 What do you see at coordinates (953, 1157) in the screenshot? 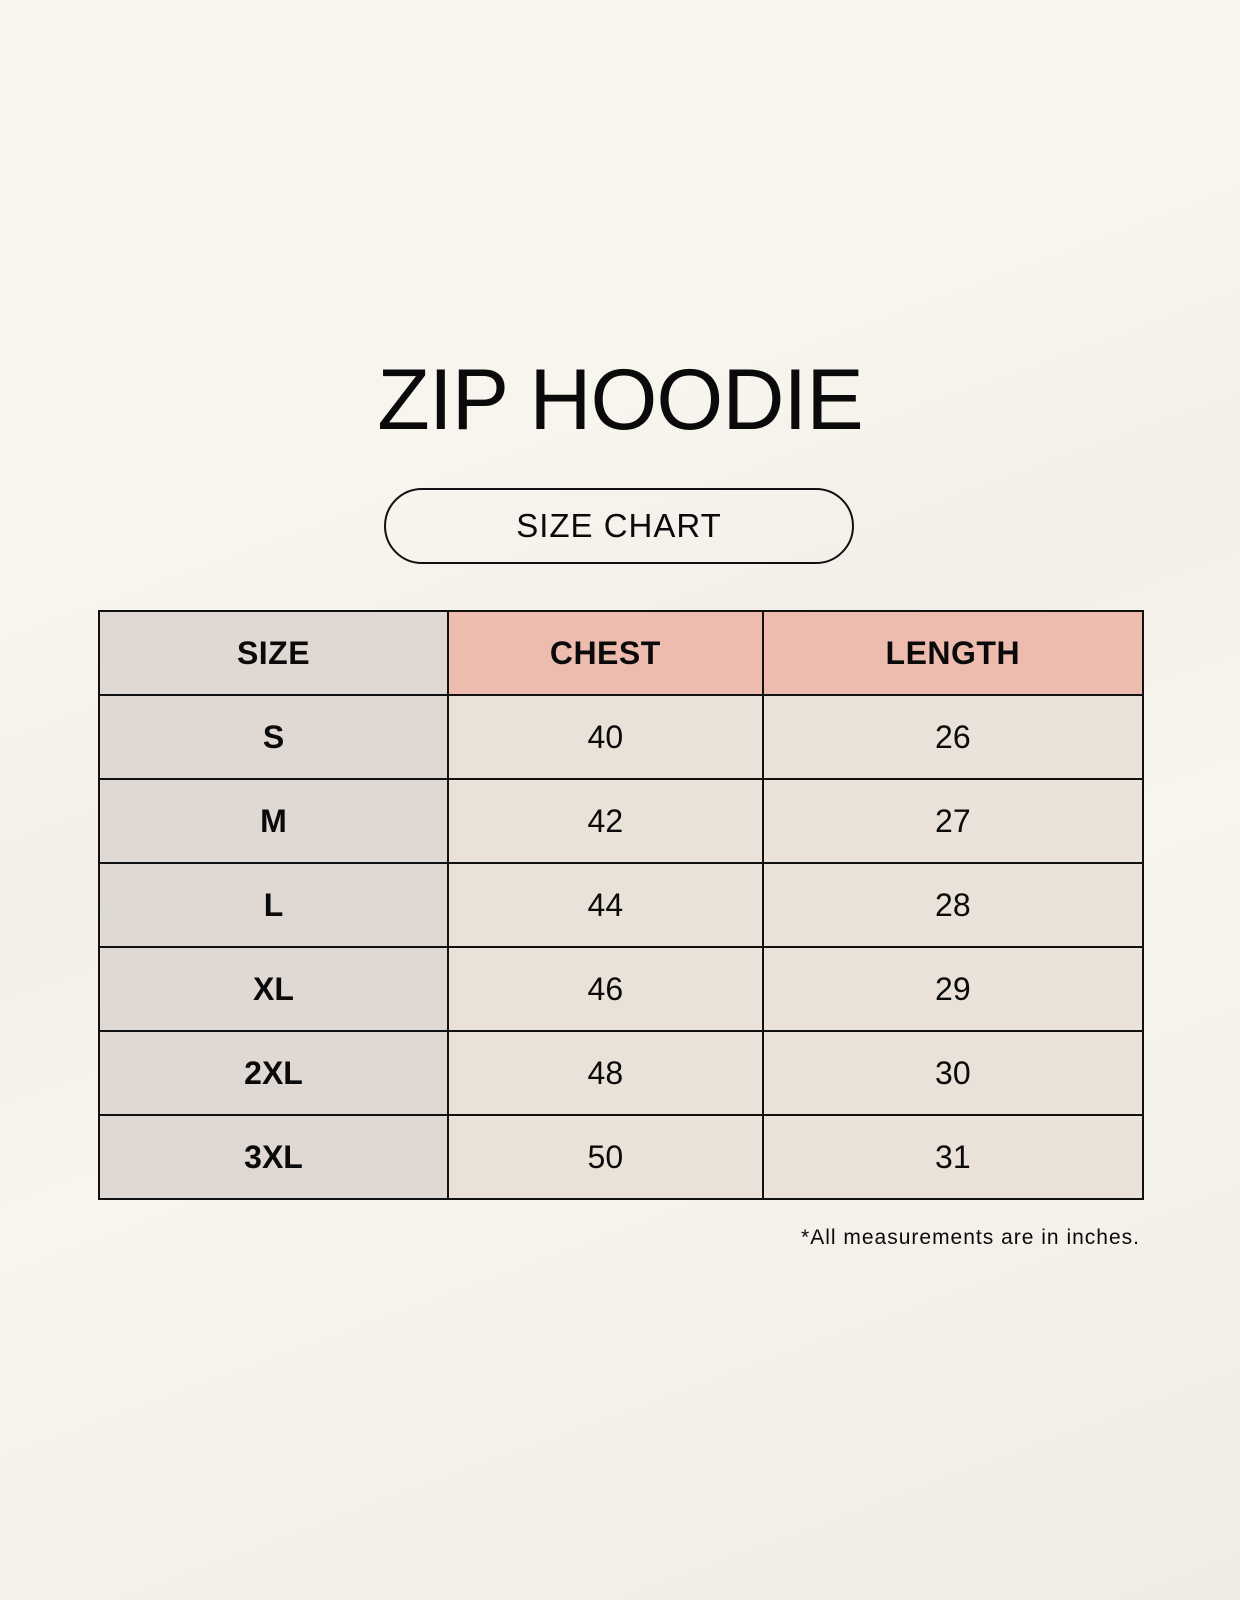
I see `length-cell: 31` at bounding box center [953, 1157].